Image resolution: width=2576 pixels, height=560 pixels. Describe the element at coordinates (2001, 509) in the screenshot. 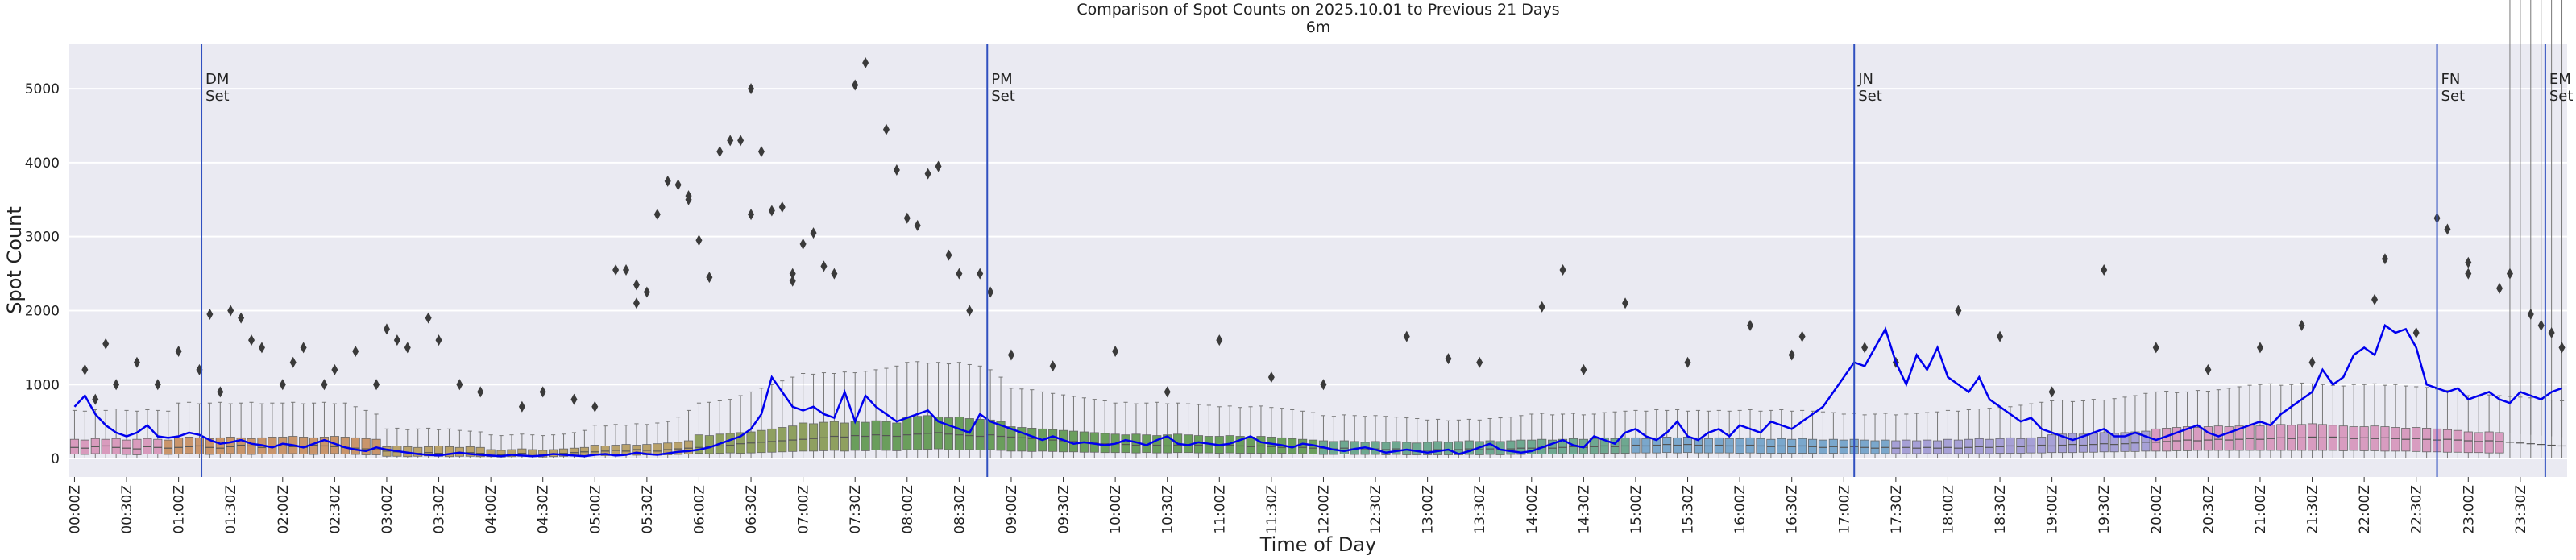

I see `x-tick-label: 18:30Z` at that location.